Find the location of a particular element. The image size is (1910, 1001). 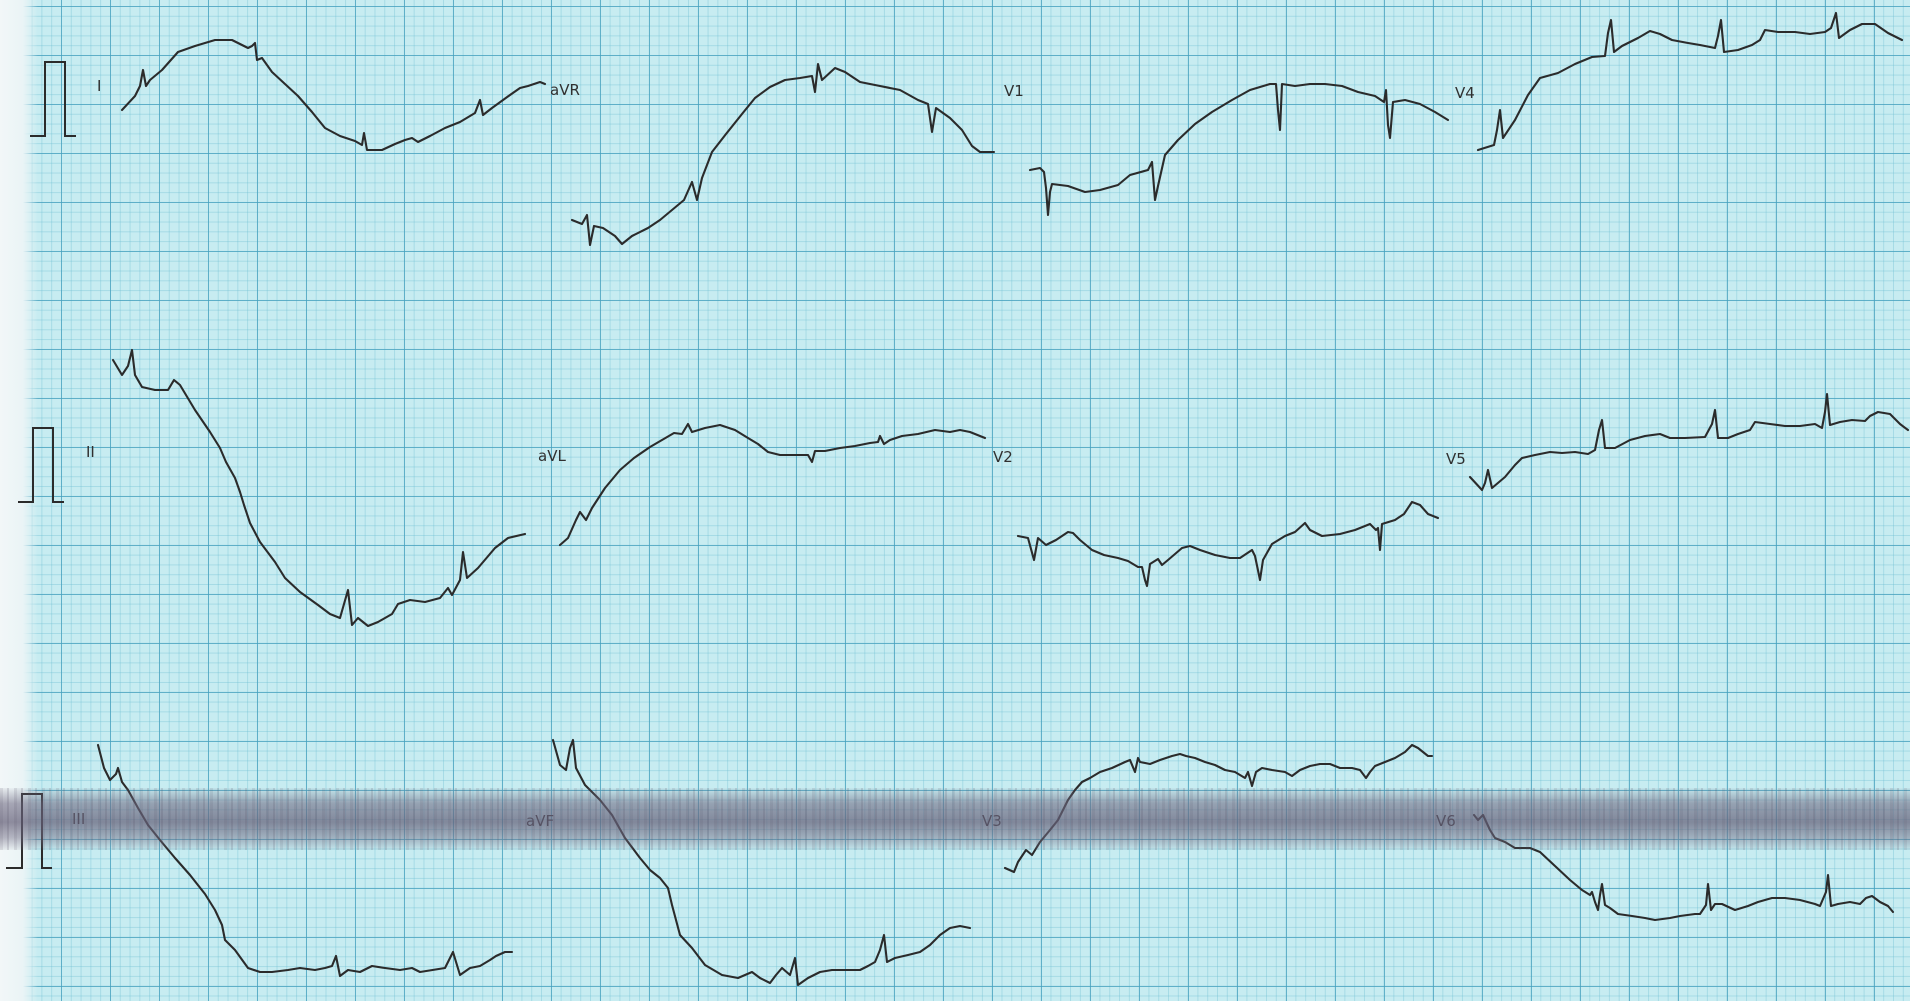

lead-label-V5: V5 is located at coordinates (1456, 459).